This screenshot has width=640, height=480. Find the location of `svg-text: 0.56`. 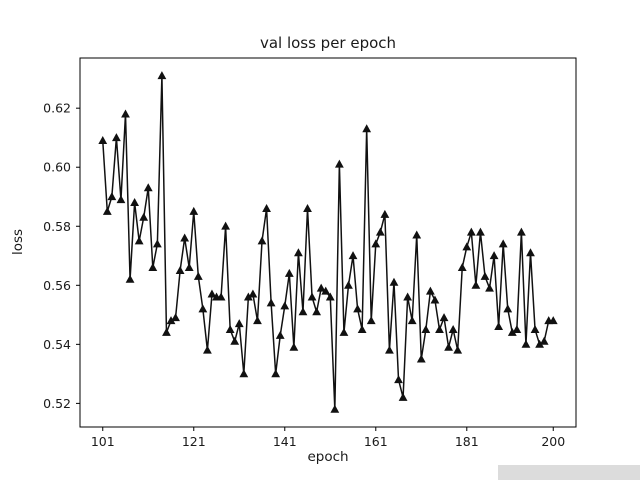

svg-text: 0.56 is located at coordinates (57, 285).